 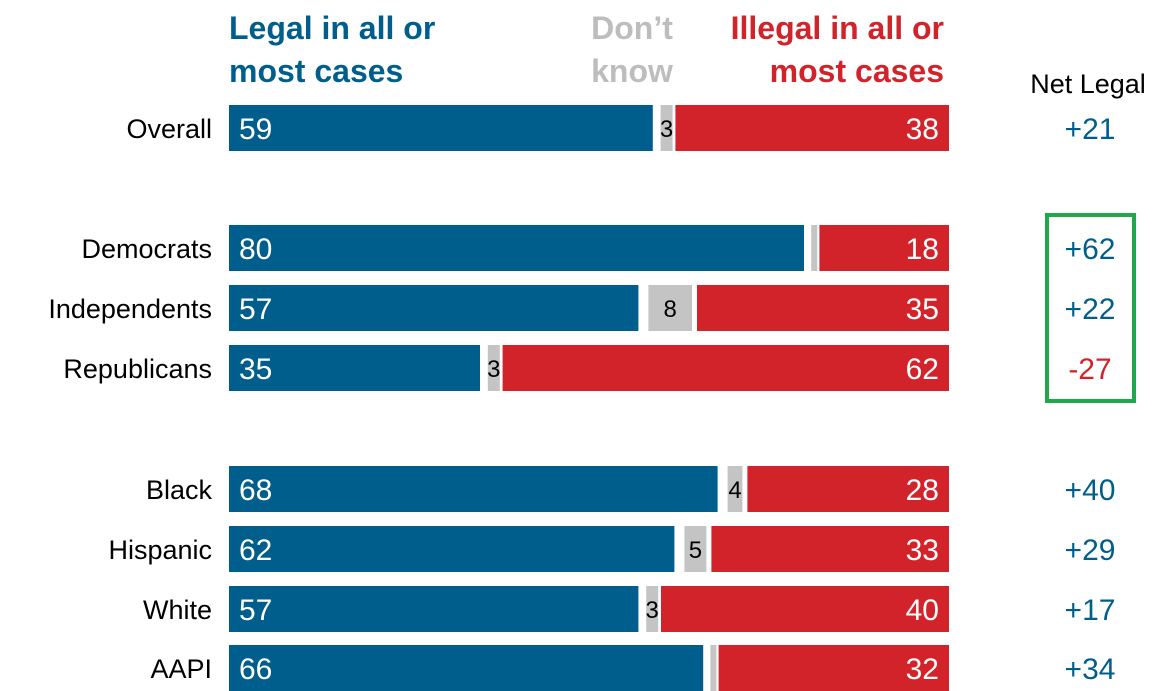 What do you see at coordinates (169, 129) in the screenshot?
I see `category-label: Overall` at bounding box center [169, 129].